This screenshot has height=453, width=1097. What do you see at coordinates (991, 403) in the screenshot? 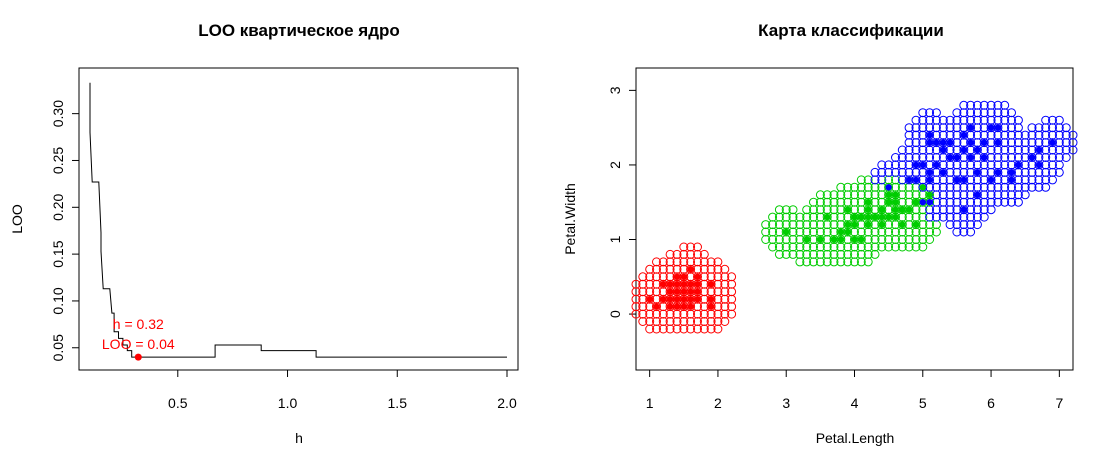
I see `classification-x-tick-label: 6` at bounding box center [991, 403].